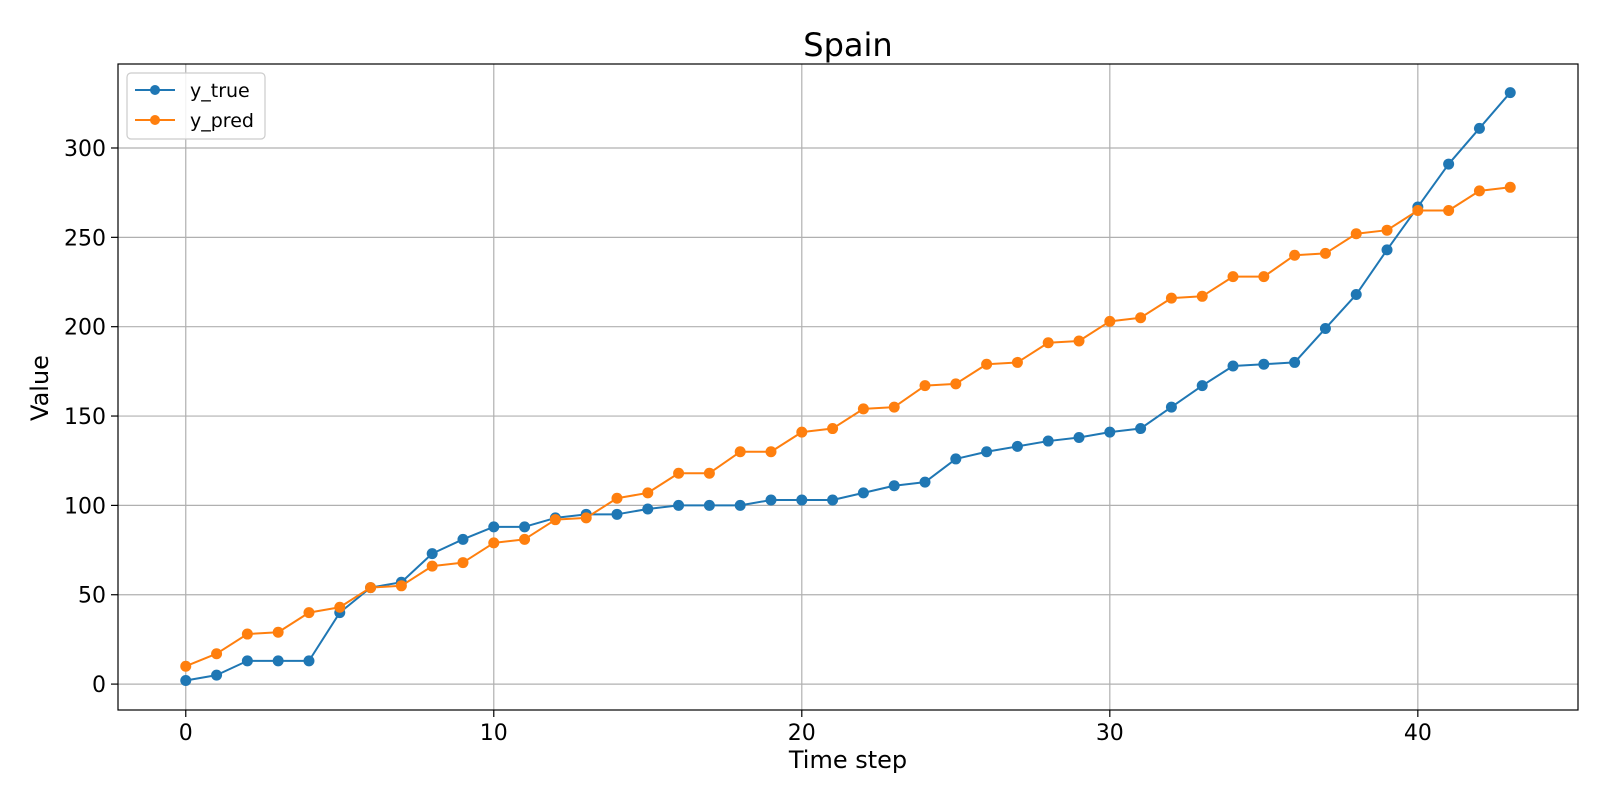  Describe the element at coordinates (99, 685) in the screenshot. I see `y-tick-label: 0` at that location.